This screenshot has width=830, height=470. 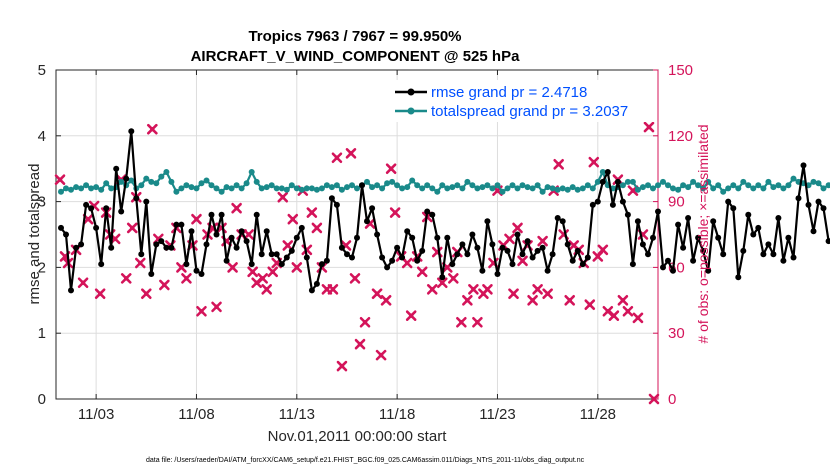 I want to click on y-tick-label: 3, so click(x=42, y=202).